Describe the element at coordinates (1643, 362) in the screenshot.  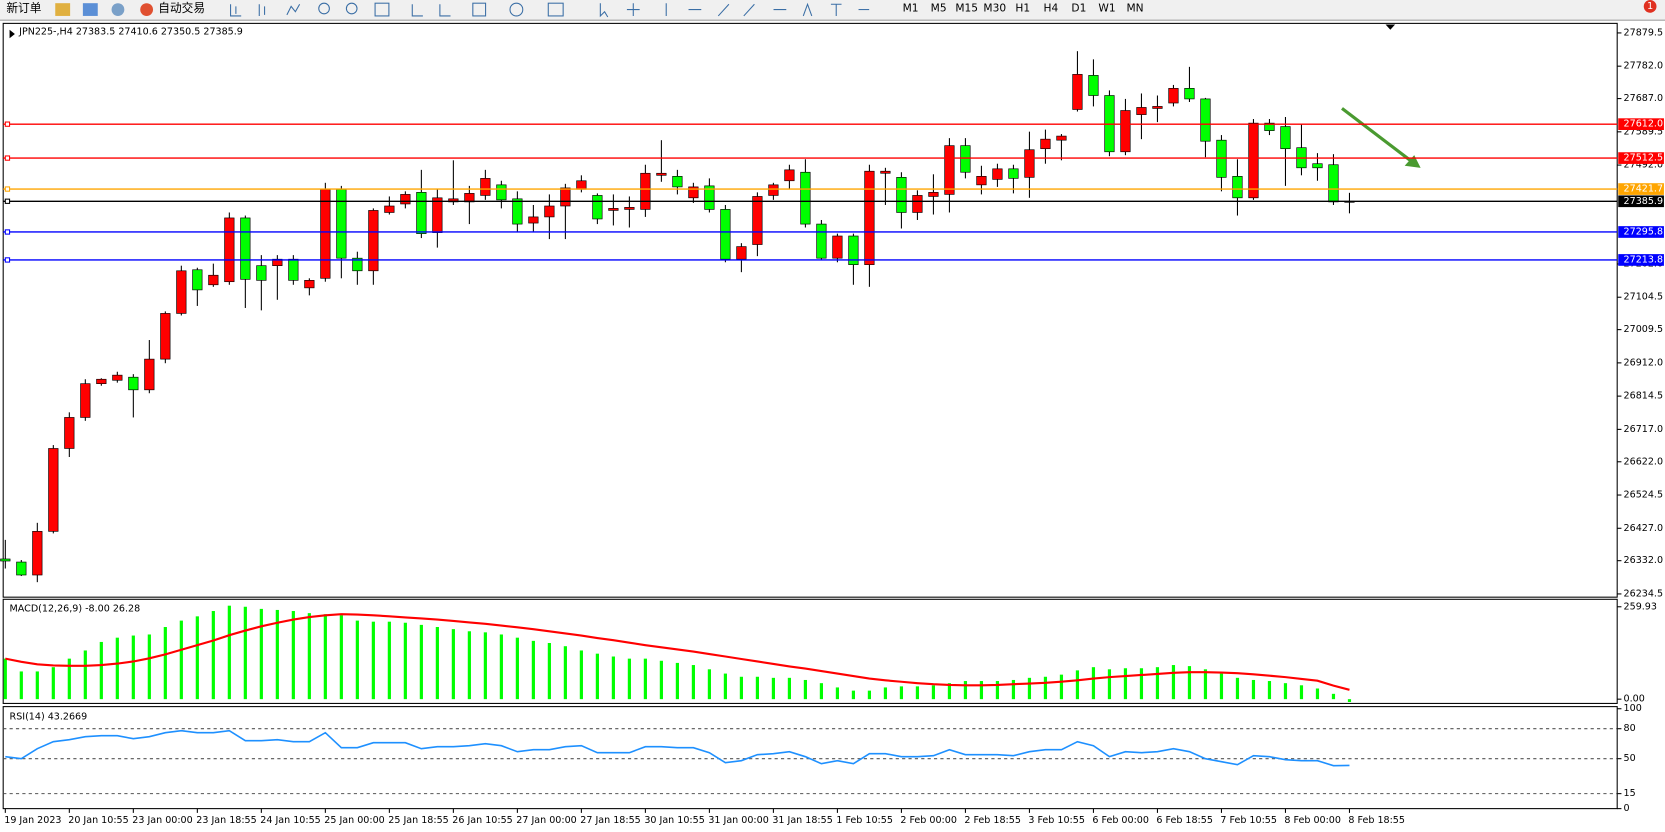
I see `y-tick-label: 26912.0` at that location.